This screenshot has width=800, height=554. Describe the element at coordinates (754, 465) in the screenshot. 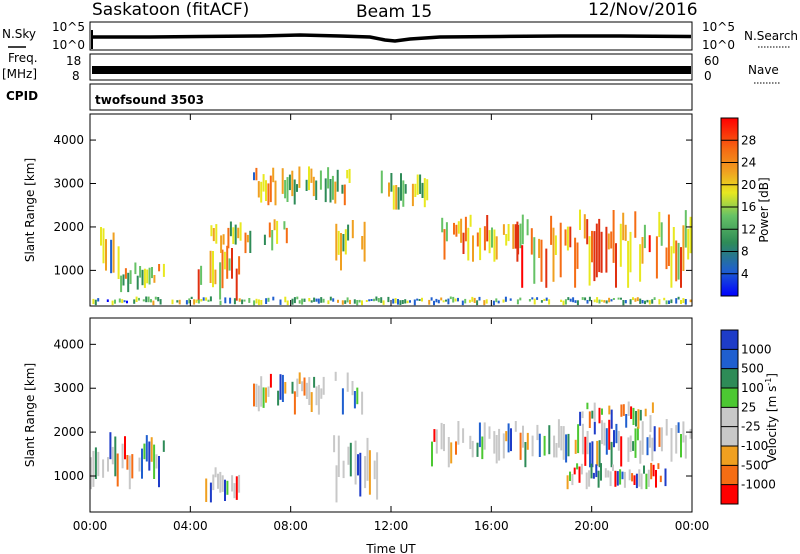

I see `velocity-cb-tick-label: -500` at that location.